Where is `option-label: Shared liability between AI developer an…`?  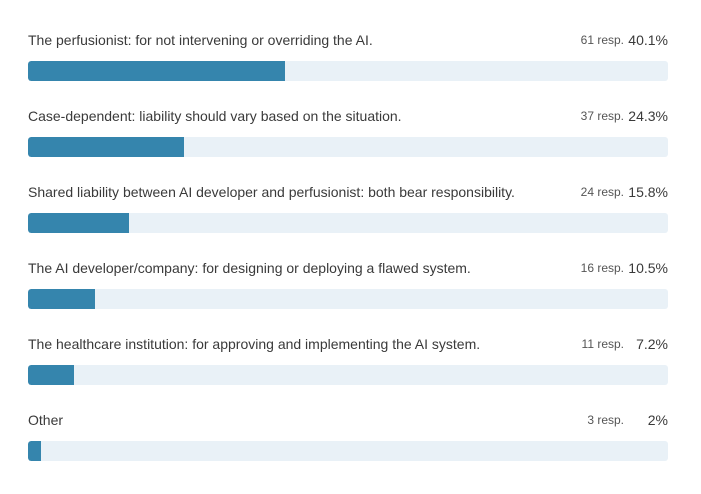 option-label: Shared liability between AI developer an… is located at coordinates (271, 192).